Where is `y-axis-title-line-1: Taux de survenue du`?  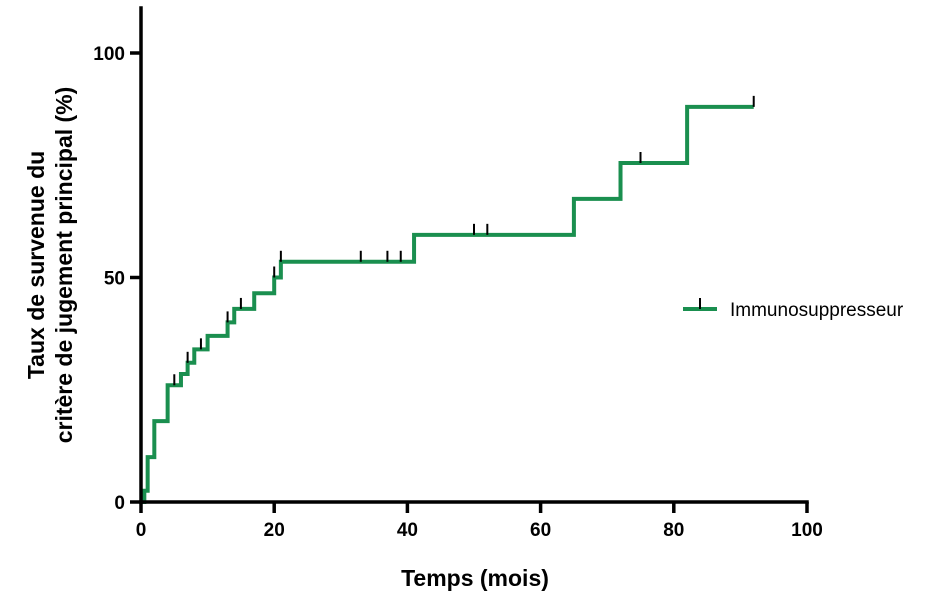 y-axis-title-line-1: Taux de survenue du is located at coordinates (36, 265).